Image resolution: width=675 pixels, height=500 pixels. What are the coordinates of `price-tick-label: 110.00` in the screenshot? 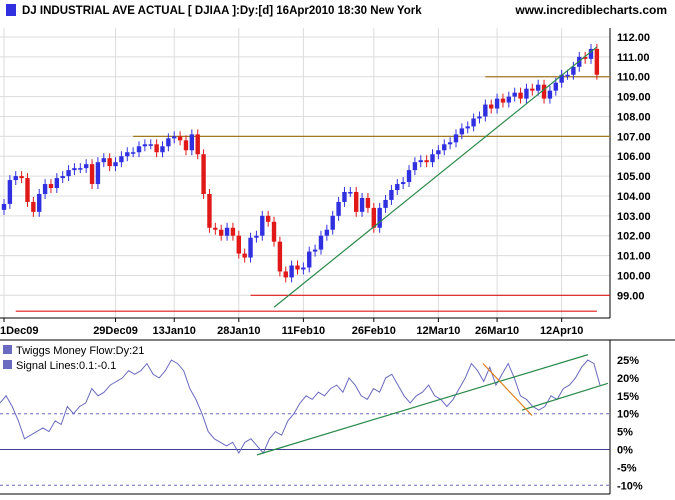 It's located at (633, 78).